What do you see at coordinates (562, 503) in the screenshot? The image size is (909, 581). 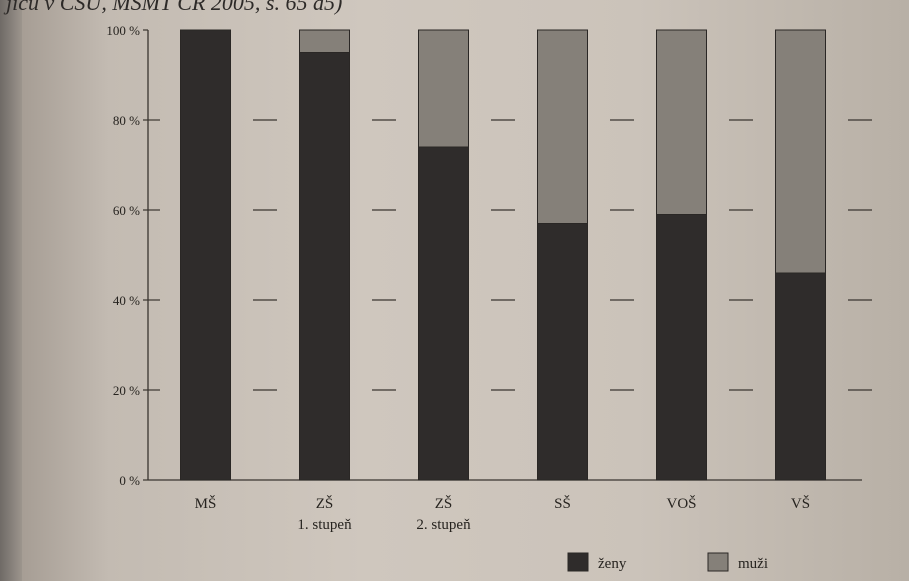 I see `x-category-label: SŠ` at bounding box center [562, 503].